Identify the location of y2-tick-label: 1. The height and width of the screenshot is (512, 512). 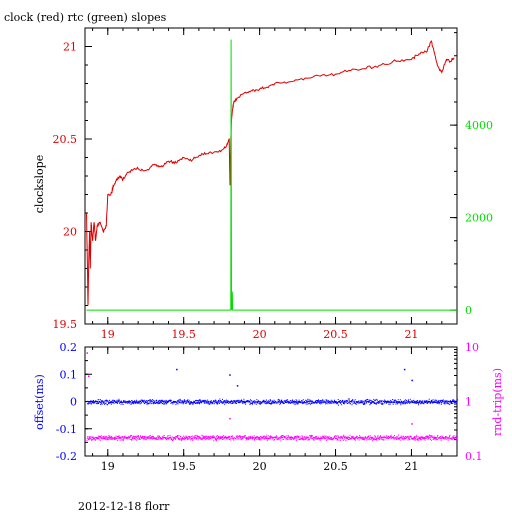
(468, 402).